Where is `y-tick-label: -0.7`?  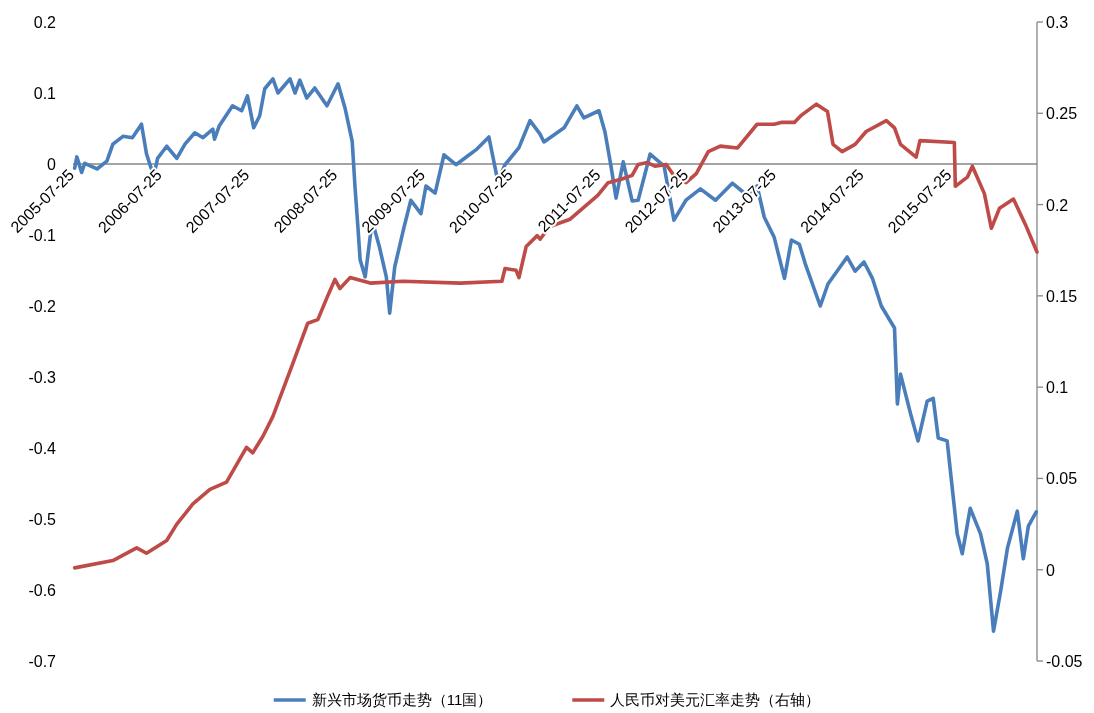 y-tick-label: -0.7 is located at coordinates (42, 661).